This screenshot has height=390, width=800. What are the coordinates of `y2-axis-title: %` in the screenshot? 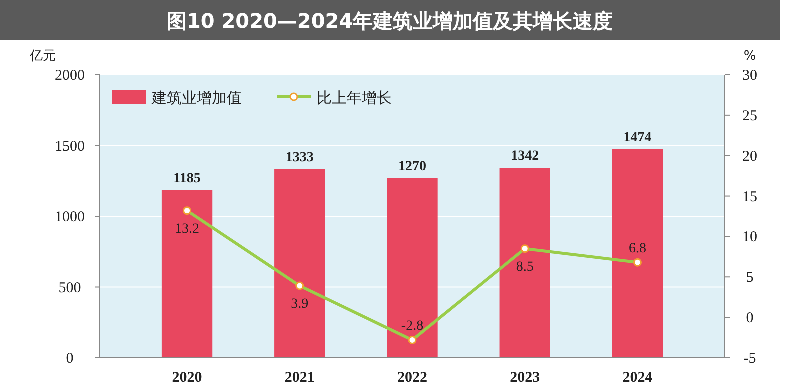 It's located at (750, 56).